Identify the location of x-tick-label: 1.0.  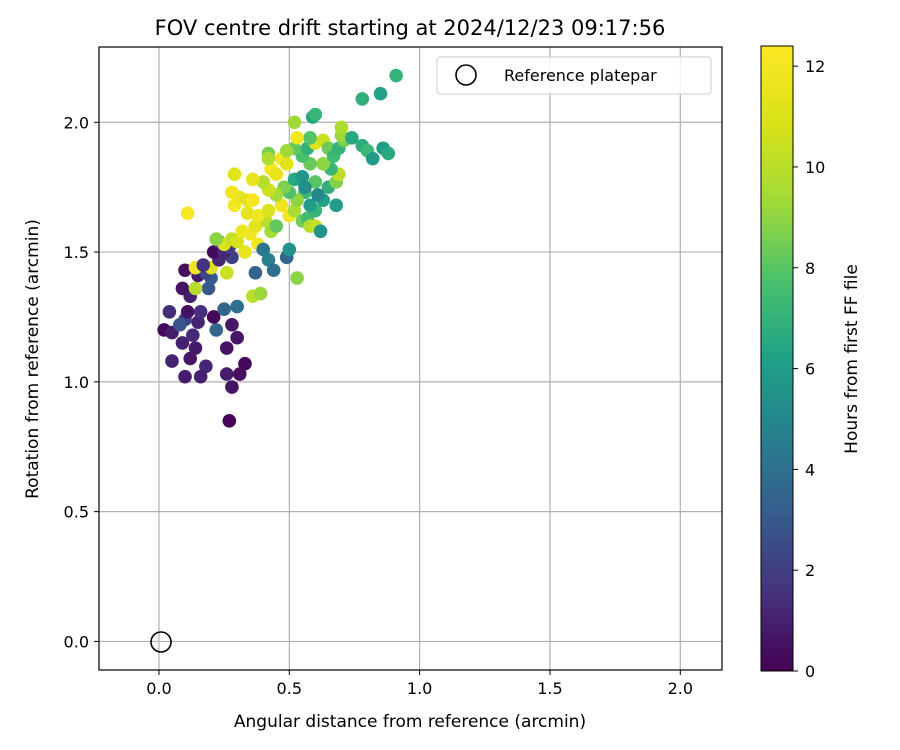
(419, 688).